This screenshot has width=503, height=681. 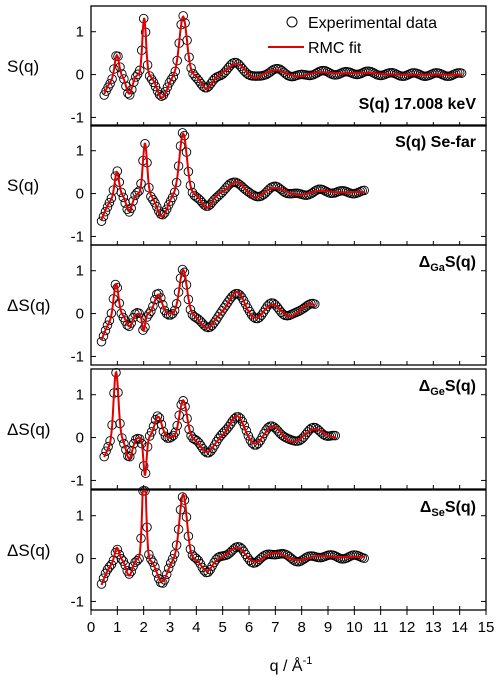 What do you see at coordinates (117, 627) in the screenshot?
I see `x-tick-label: 1` at bounding box center [117, 627].